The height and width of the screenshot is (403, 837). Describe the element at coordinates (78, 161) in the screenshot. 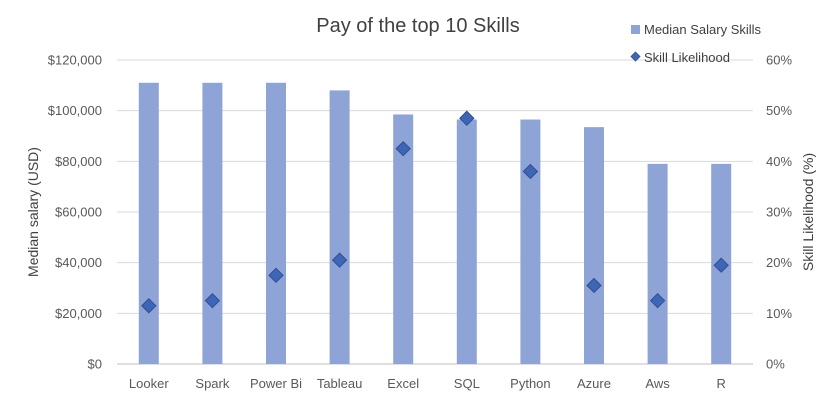

I see `y-tick-label: $80,000` at that location.